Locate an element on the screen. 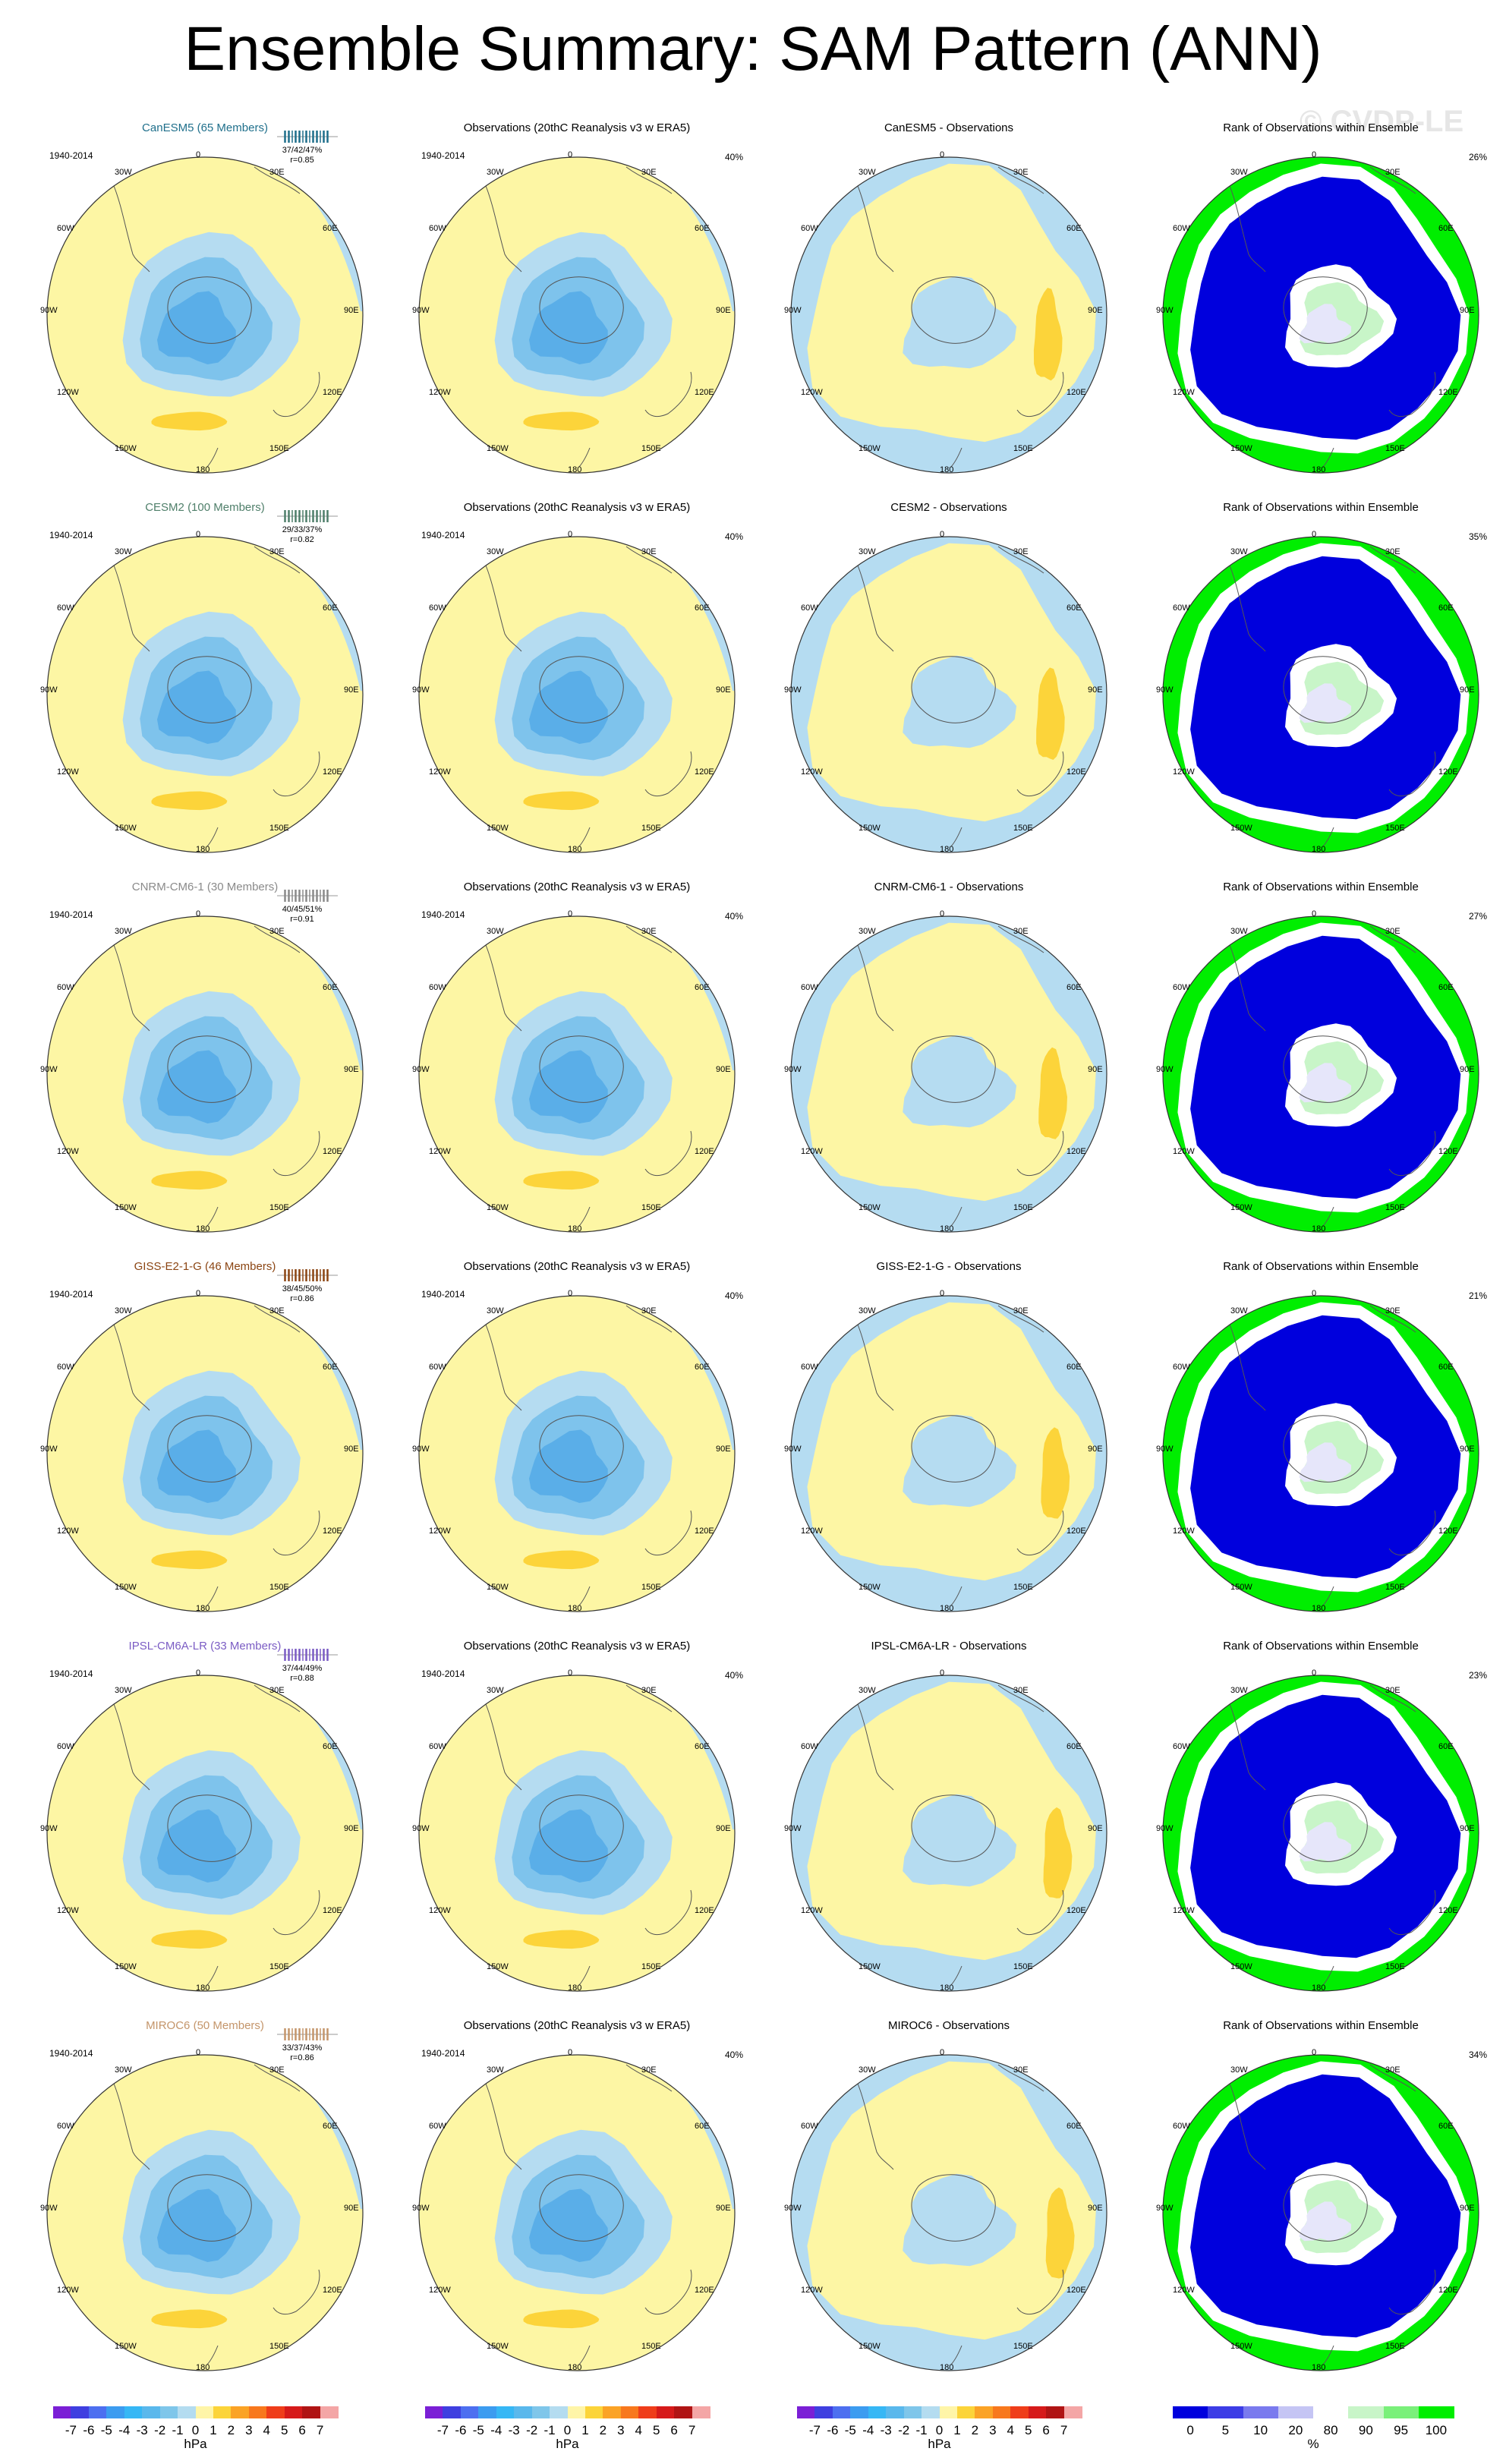 This screenshot has width=1506, height=2464. diff-map is located at coordinates (948, 1454).